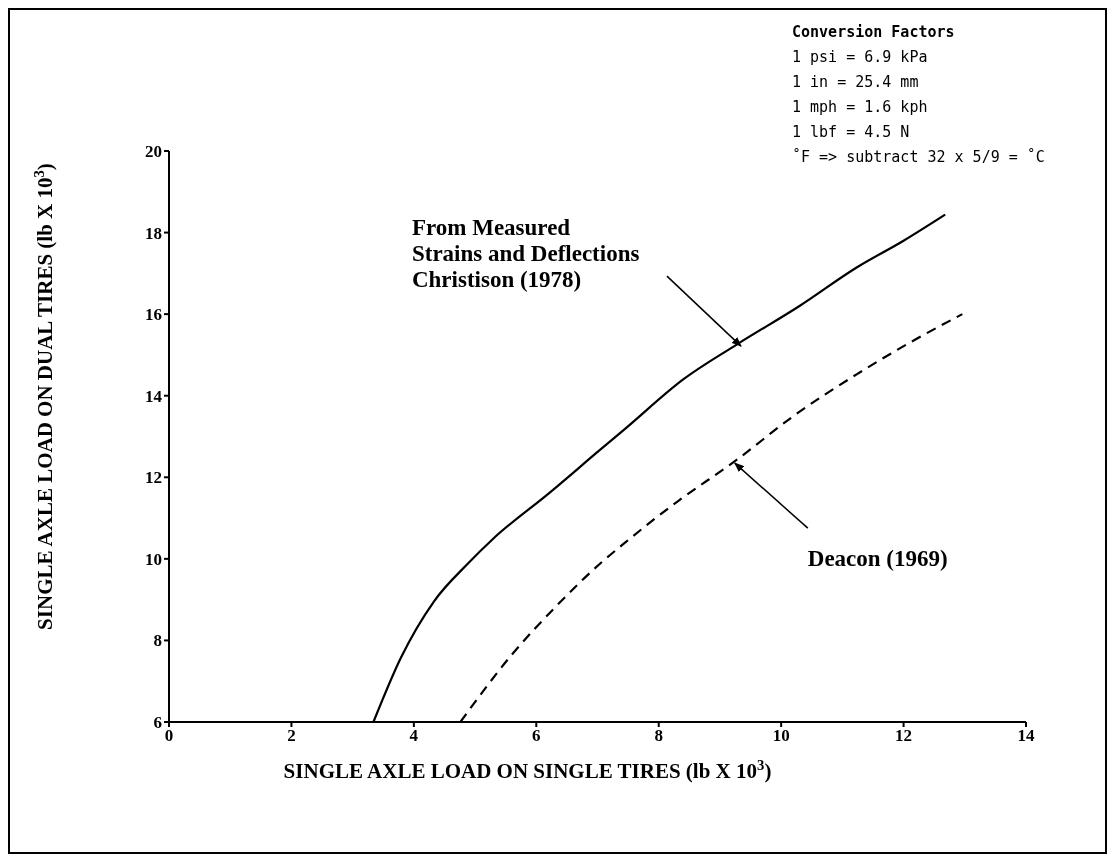  I want to click on y-tick-label: 8, so click(157, 641).